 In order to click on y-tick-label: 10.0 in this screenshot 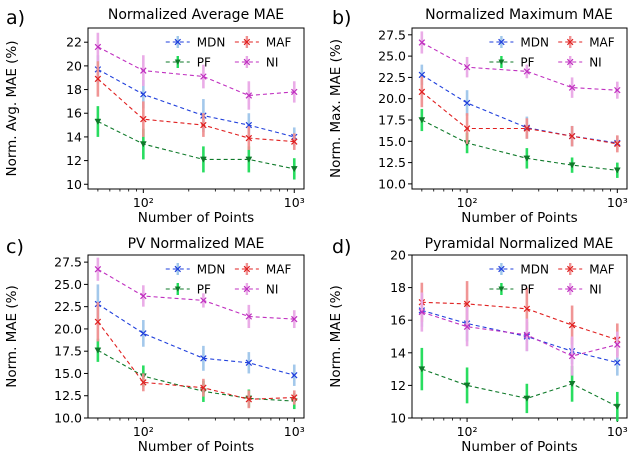, I will do `click(68, 418)`.